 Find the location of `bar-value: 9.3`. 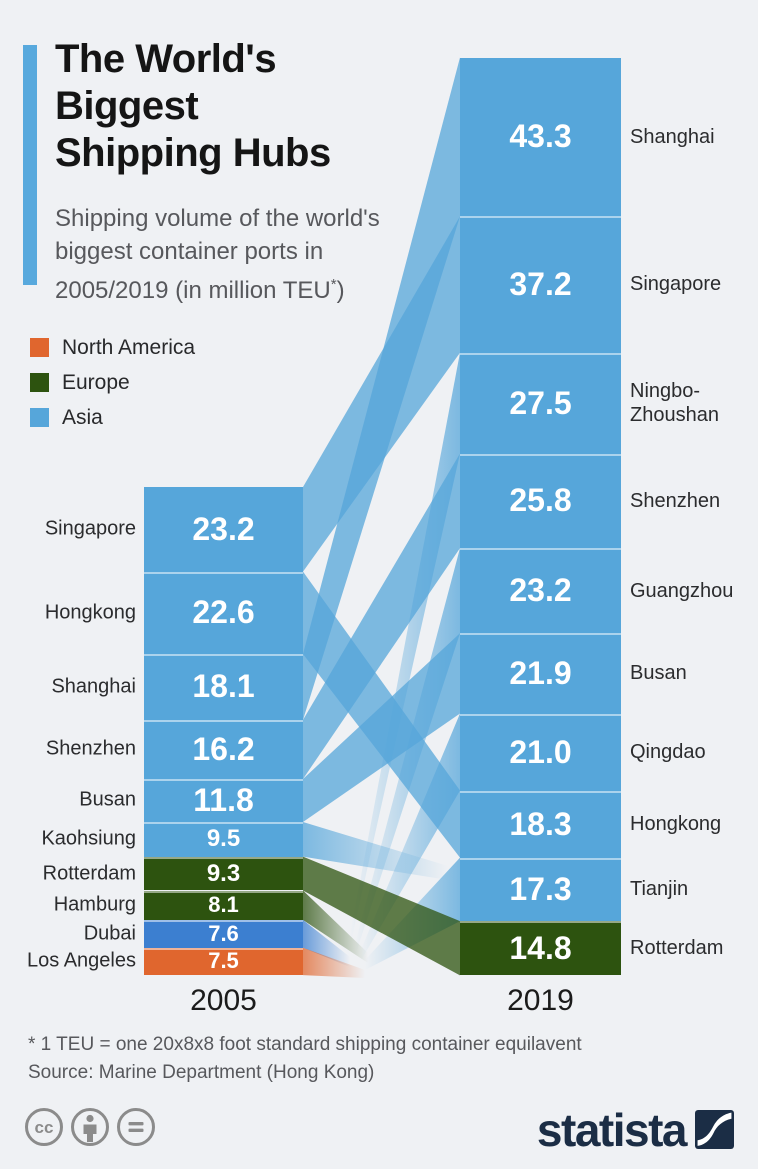

bar-value: 9.3 is located at coordinates (223, 873).